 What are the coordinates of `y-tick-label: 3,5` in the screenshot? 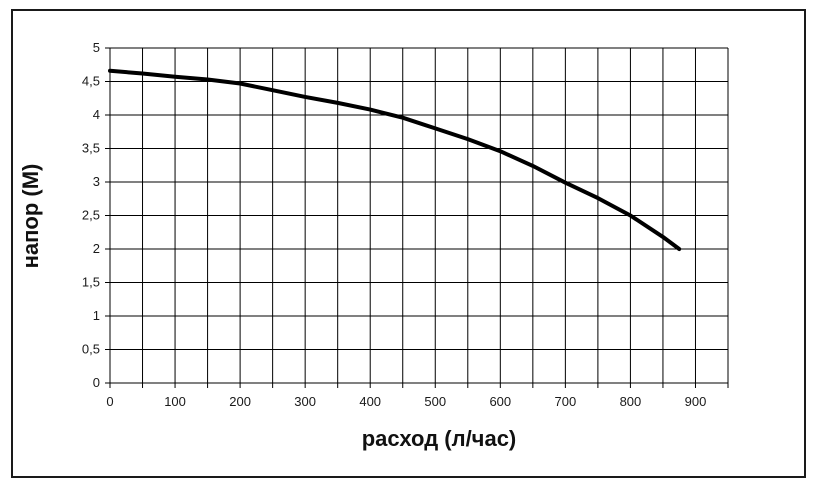 It's located at (91, 148).